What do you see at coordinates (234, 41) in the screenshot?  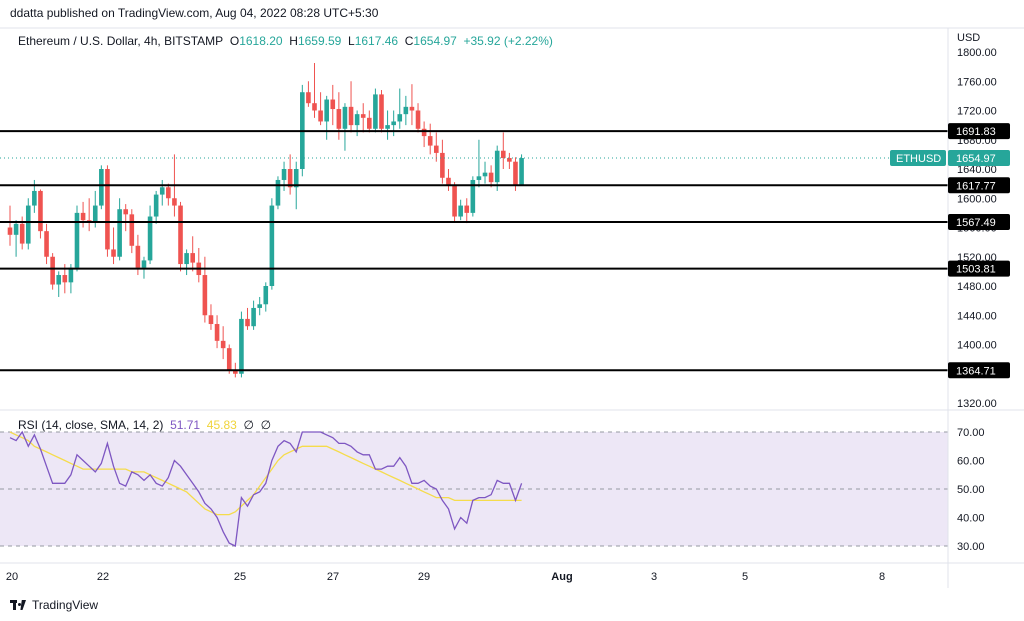 I see `open-label: O` at bounding box center [234, 41].